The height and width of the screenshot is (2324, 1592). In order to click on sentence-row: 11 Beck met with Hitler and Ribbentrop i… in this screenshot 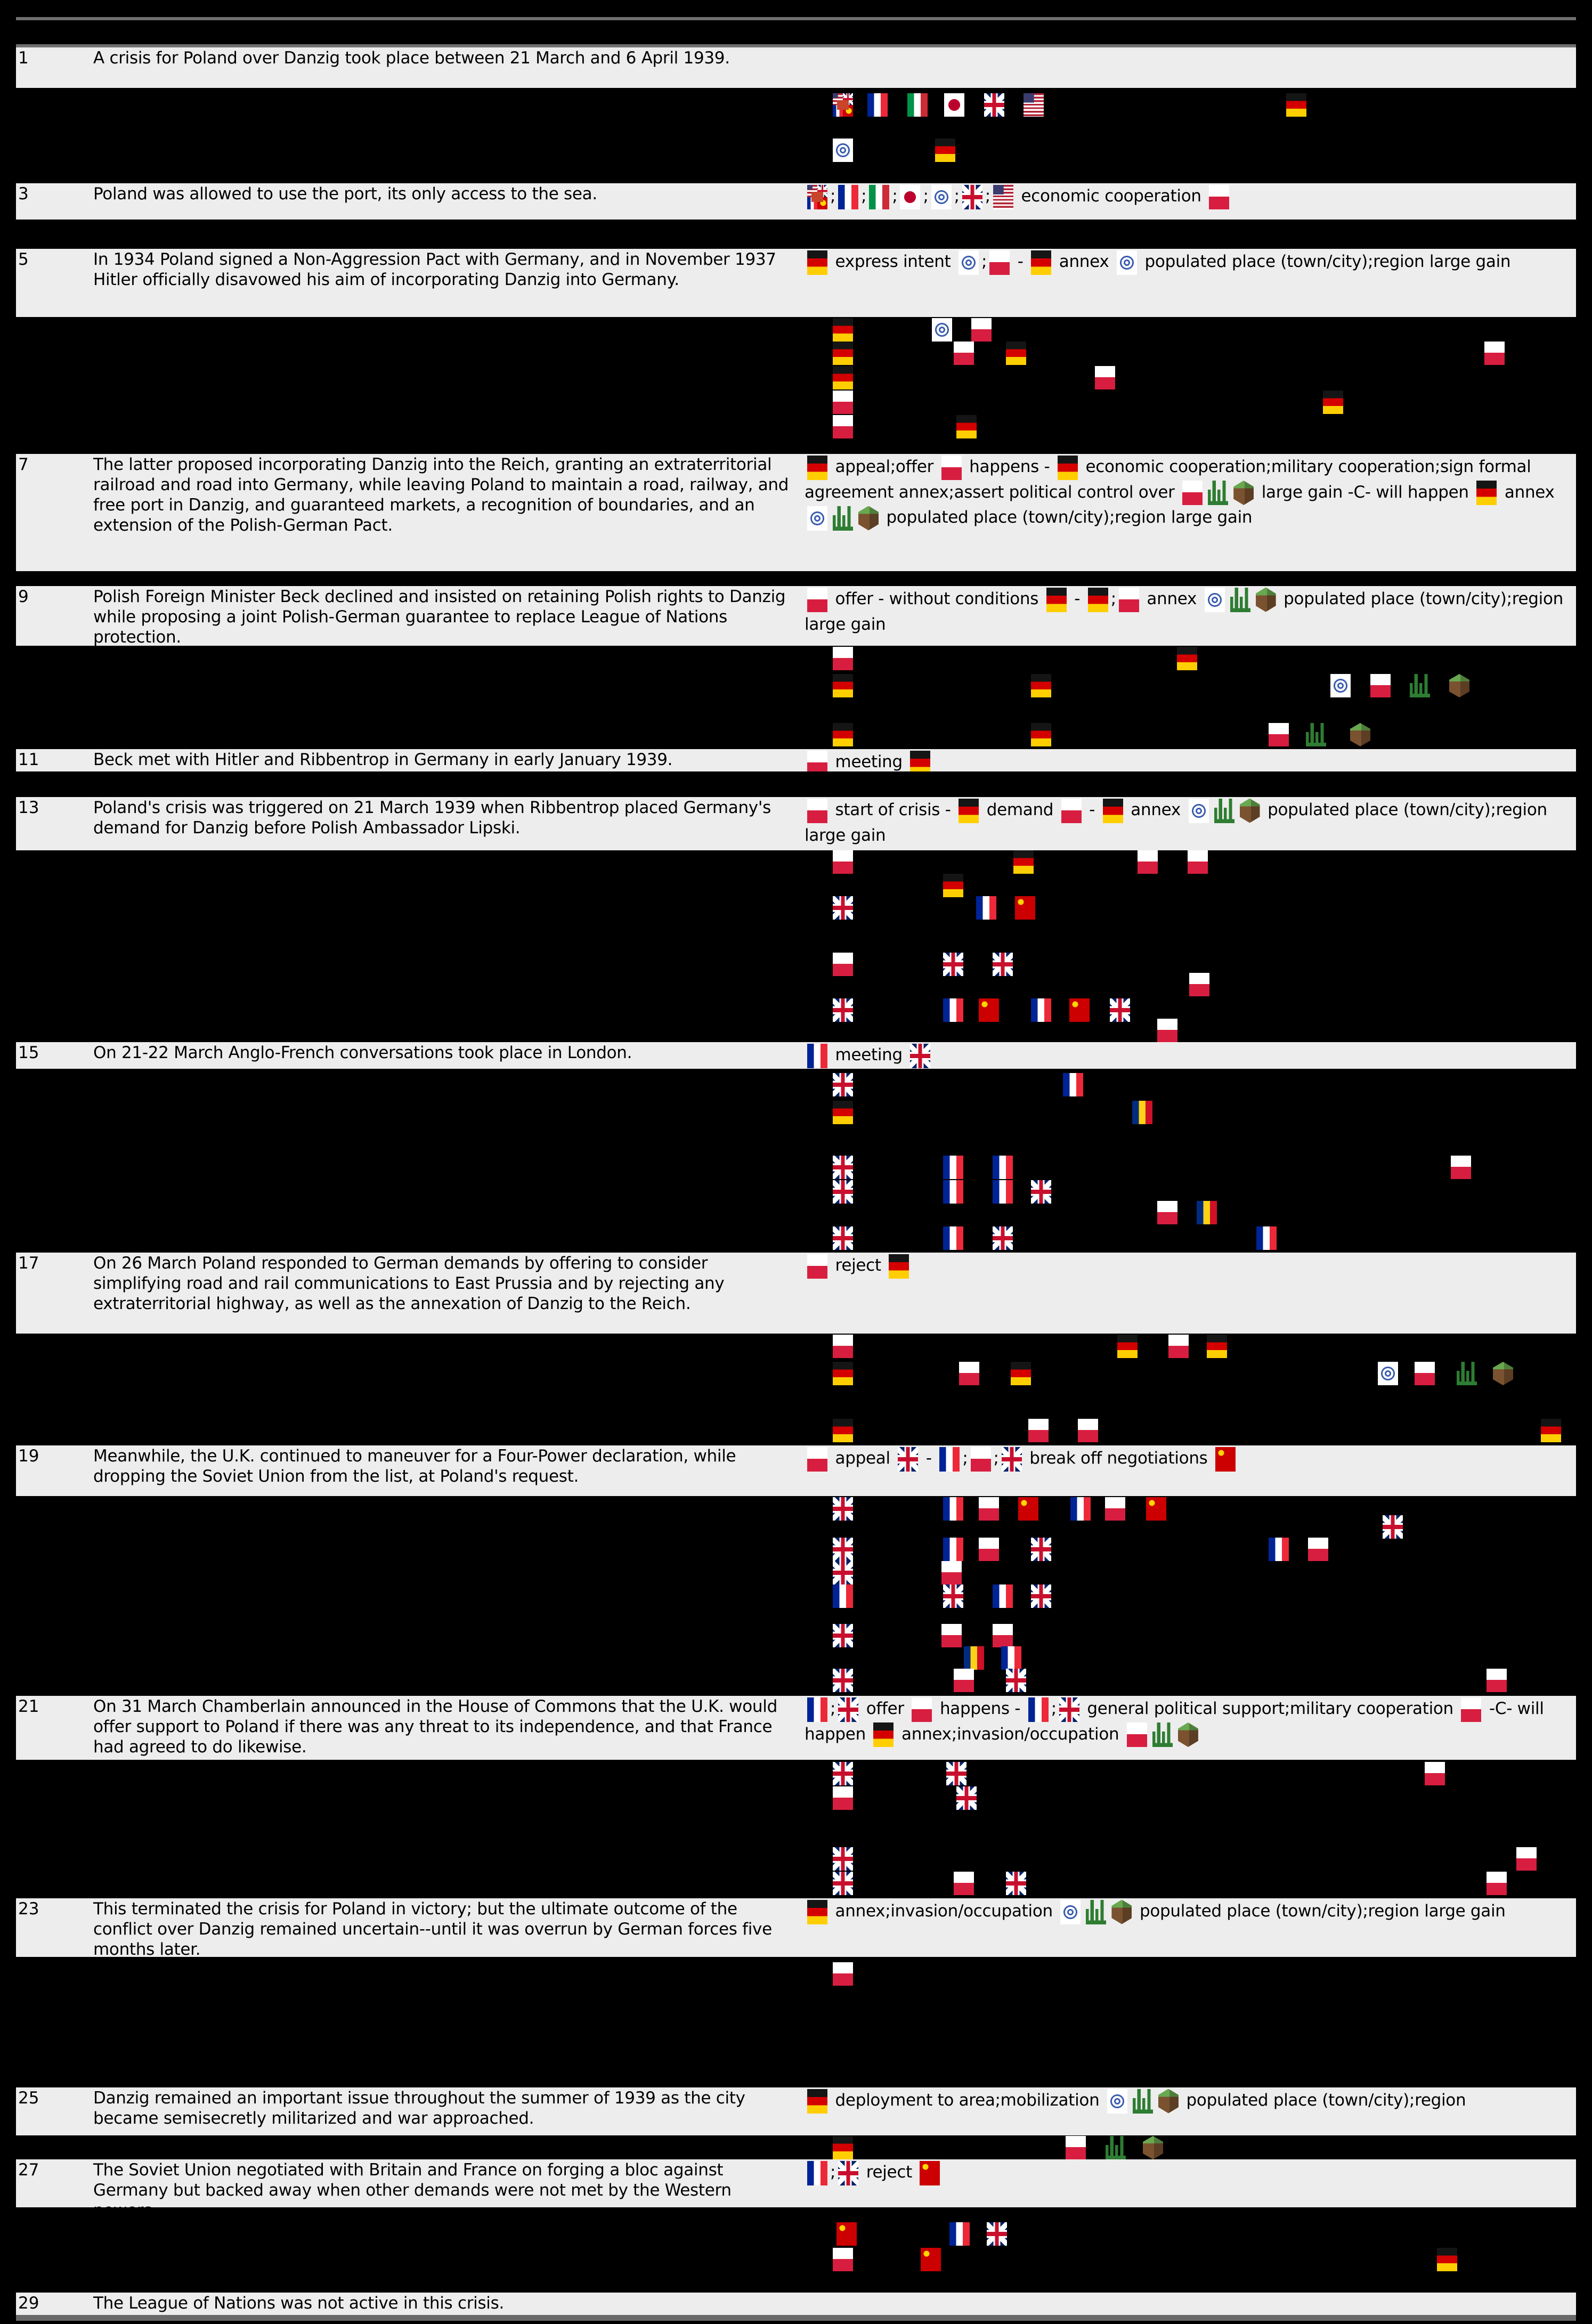, I will do `click(796, 760)`.